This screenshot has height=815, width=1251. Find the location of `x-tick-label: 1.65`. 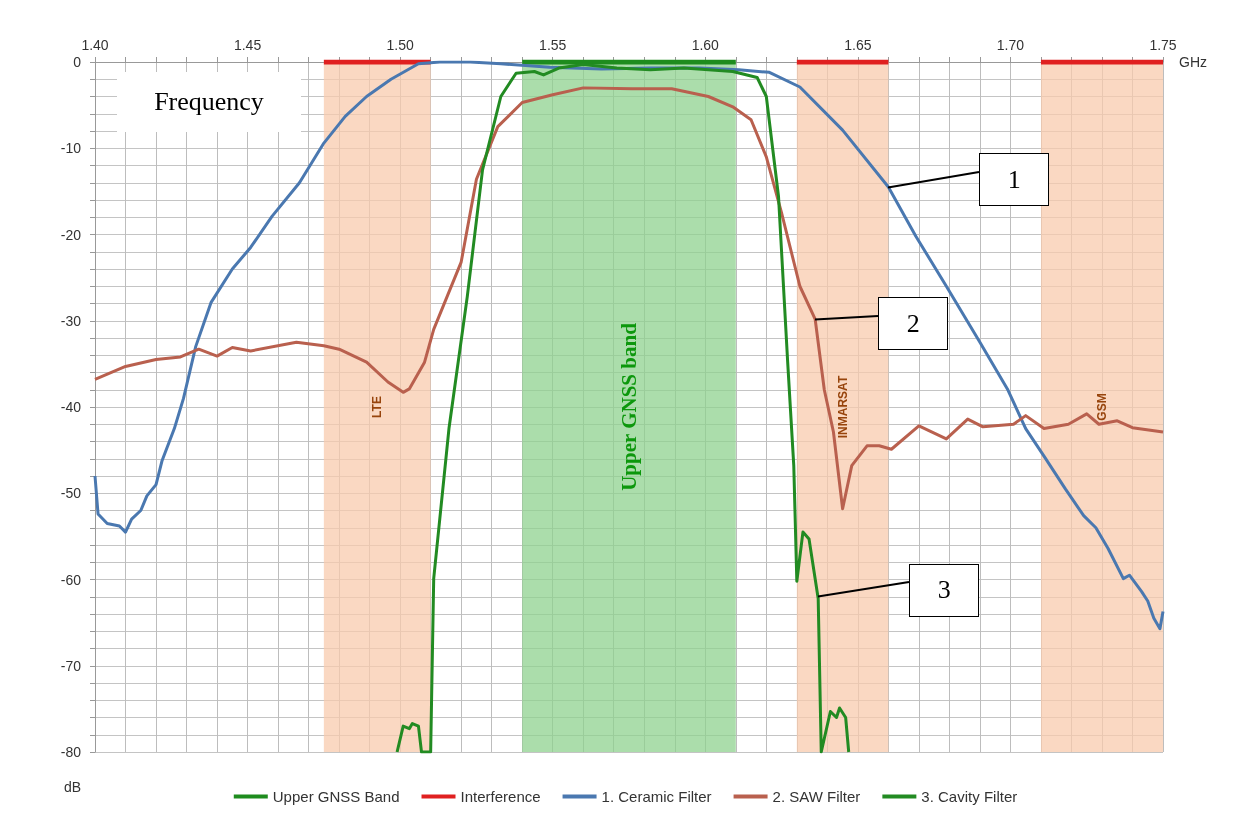

x-tick-label: 1.65 is located at coordinates (858, 45).